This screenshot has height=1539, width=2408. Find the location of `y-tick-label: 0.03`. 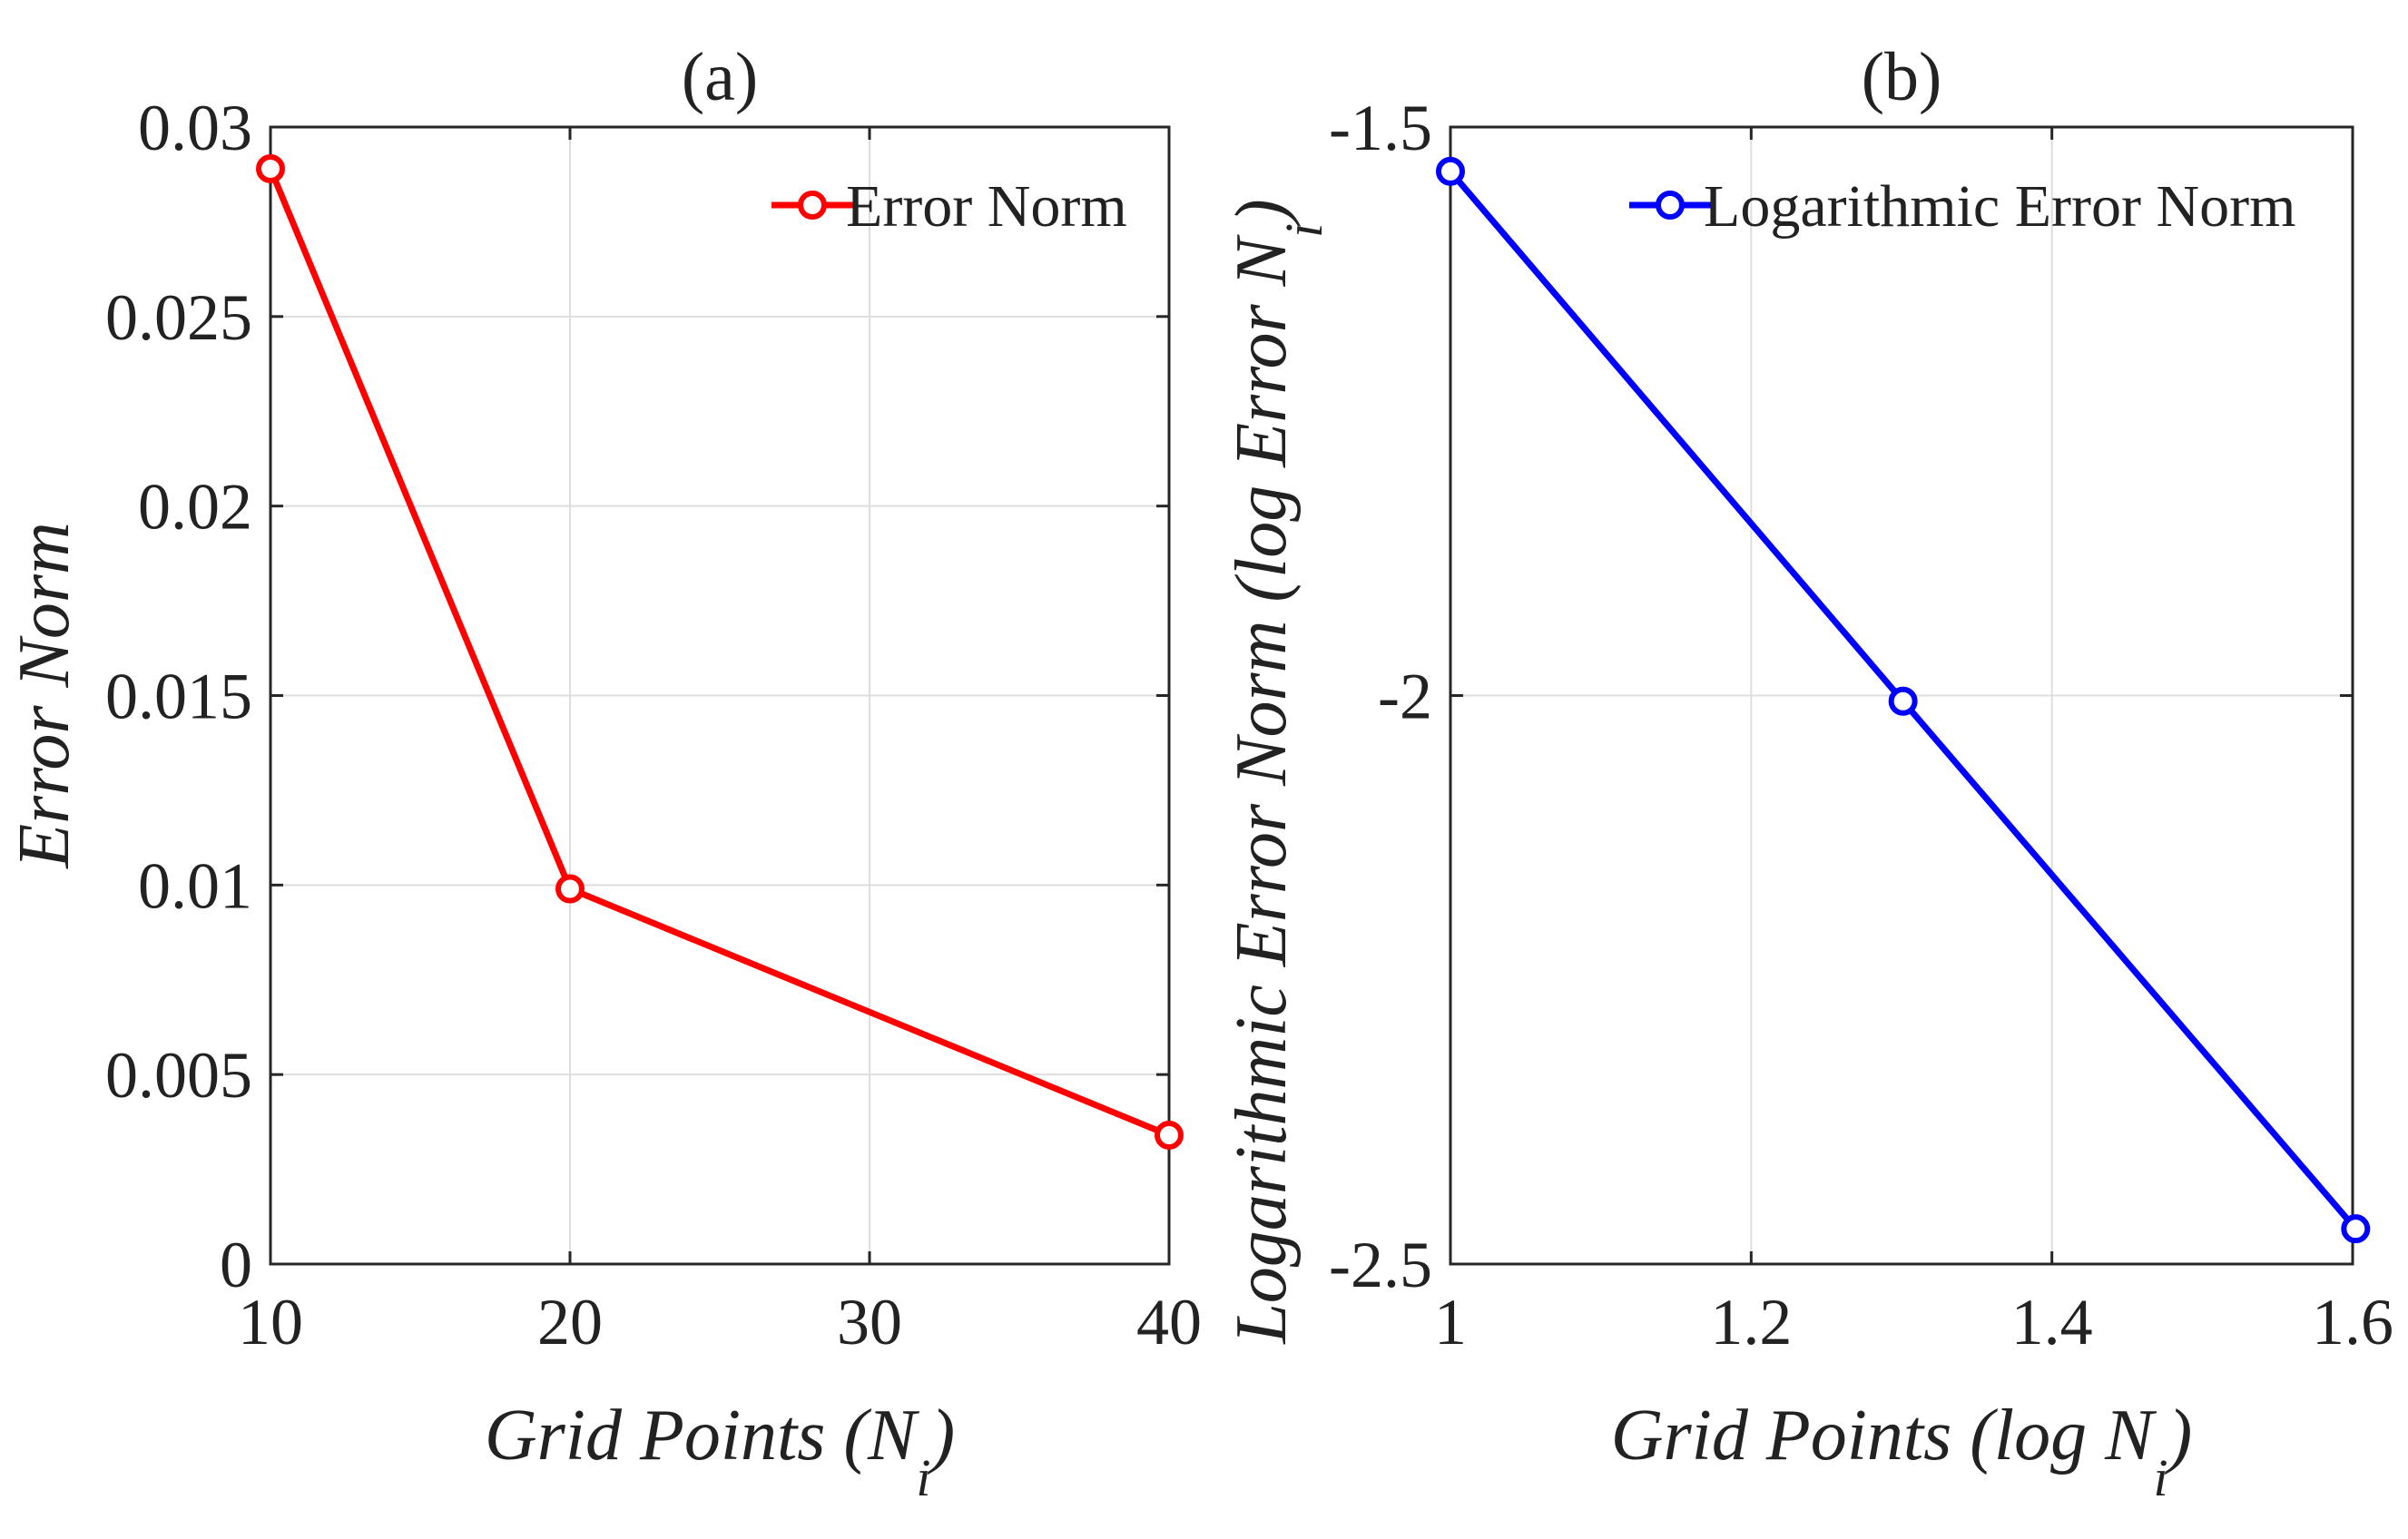

y-tick-label: 0.03 is located at coordinates (195, 128).